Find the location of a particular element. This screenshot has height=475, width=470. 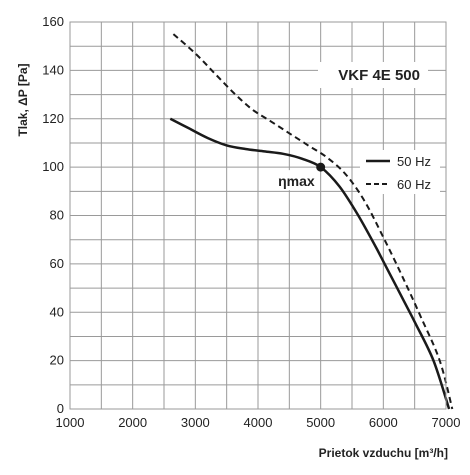

annotation-label-bg is located at coordinates (291, 180).